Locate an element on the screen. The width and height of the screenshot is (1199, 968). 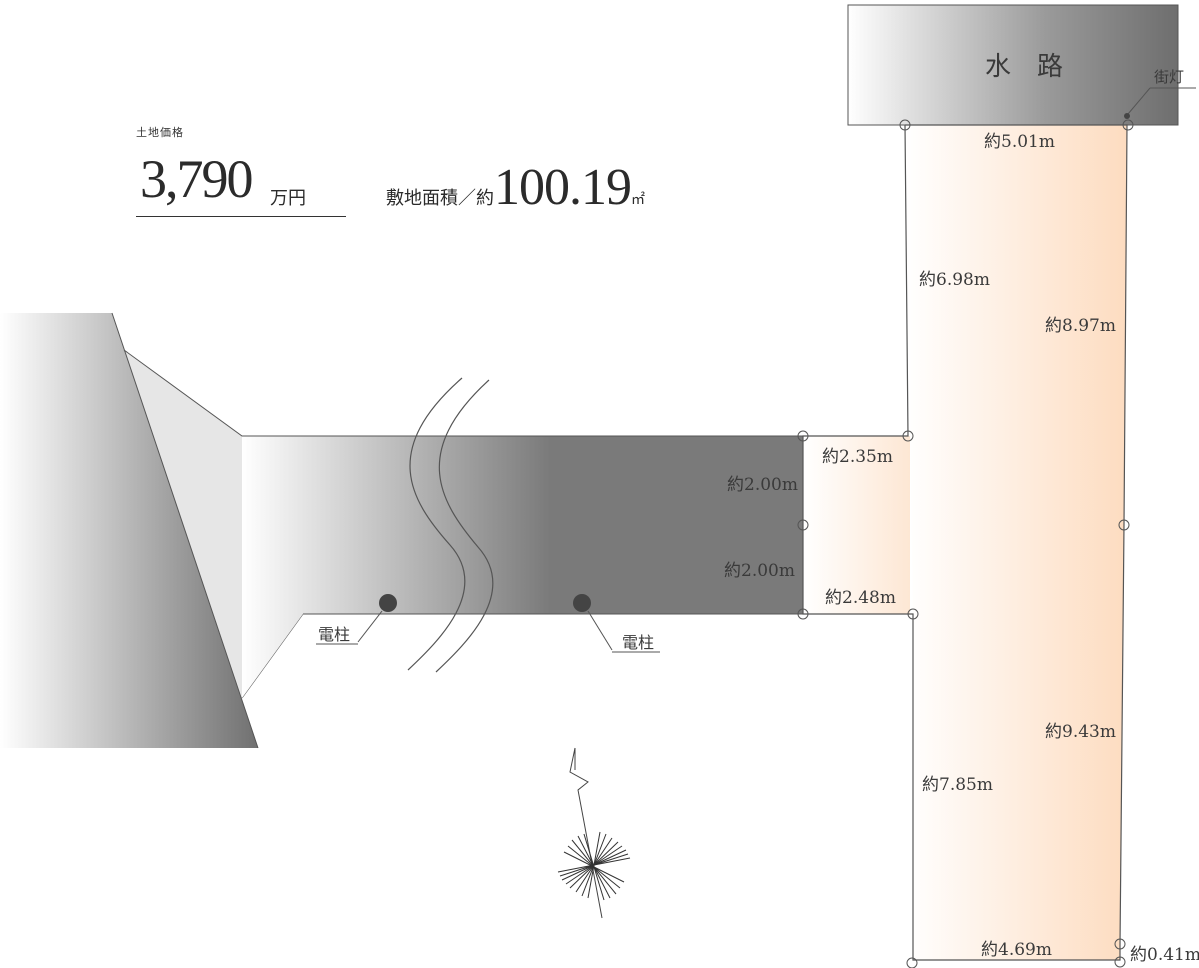
price-label: 土地価格 is located at coordinates (160, 132).